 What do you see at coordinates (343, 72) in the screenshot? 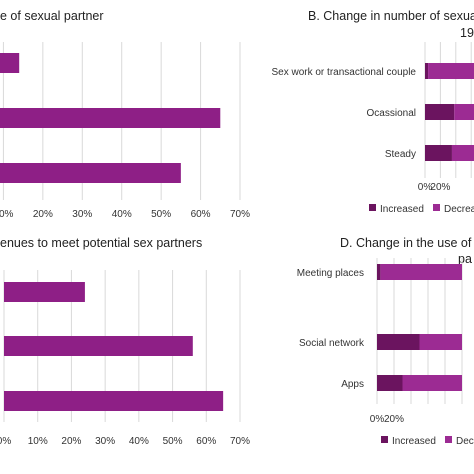
I see `panel-b-category-label: Sex work or transactional couple` at bounding box center [343, 72].